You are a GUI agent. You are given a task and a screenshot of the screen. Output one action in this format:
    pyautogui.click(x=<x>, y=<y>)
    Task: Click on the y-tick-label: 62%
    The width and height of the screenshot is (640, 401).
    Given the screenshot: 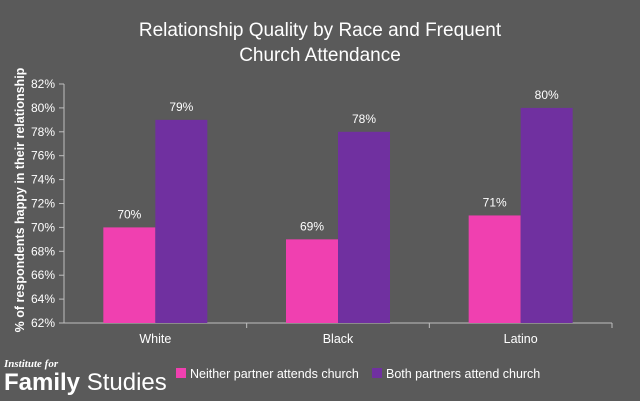 What is the action you would take?
    pyautogui.click(x=43, y=323)
    